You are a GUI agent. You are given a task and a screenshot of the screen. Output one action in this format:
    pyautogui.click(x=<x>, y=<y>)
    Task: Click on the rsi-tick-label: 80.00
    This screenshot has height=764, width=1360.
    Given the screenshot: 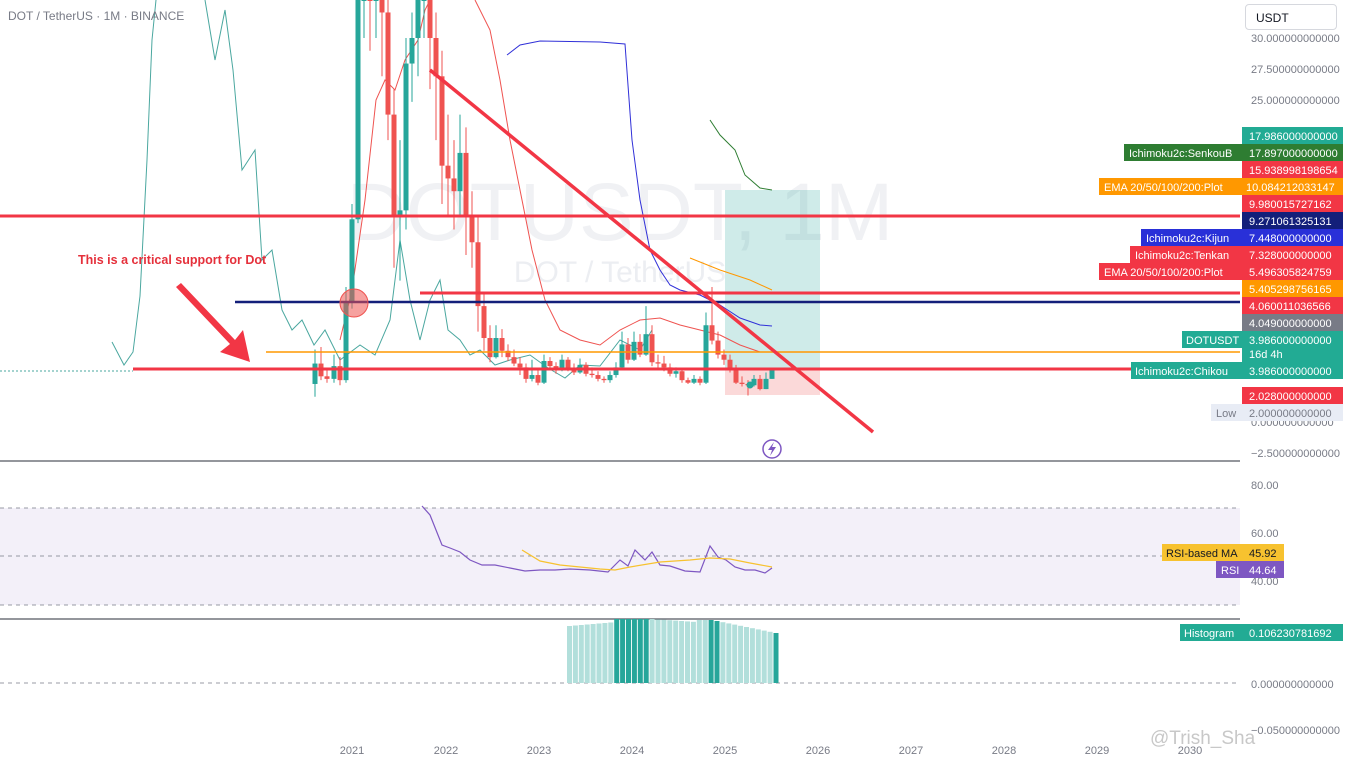 What is the action you would take?
    pyautogui.click(x=1265, y=486)
    